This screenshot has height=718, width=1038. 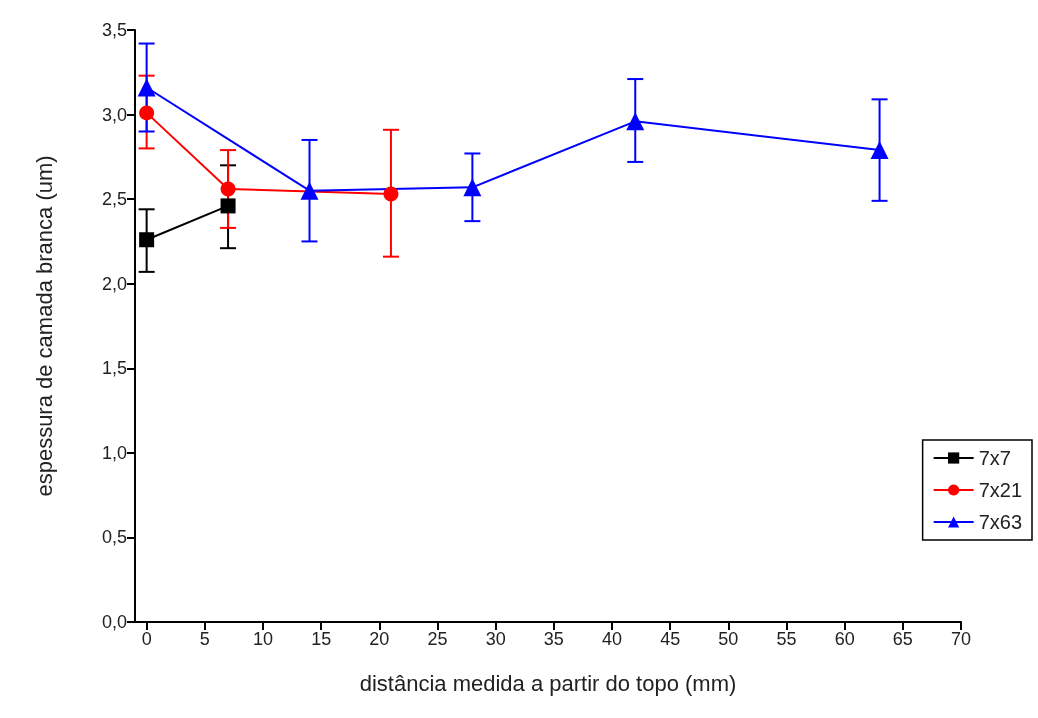 I want to click on x-axis-title: distância medida a partir do topo (mm), so click(x=548, y=683).